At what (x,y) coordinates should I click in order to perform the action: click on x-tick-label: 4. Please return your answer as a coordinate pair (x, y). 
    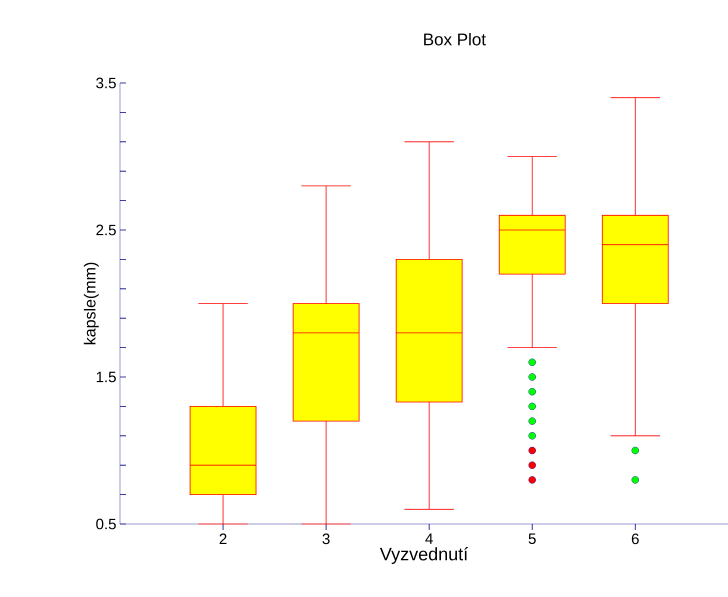
    Looking at the image, I should click on (429, 539).